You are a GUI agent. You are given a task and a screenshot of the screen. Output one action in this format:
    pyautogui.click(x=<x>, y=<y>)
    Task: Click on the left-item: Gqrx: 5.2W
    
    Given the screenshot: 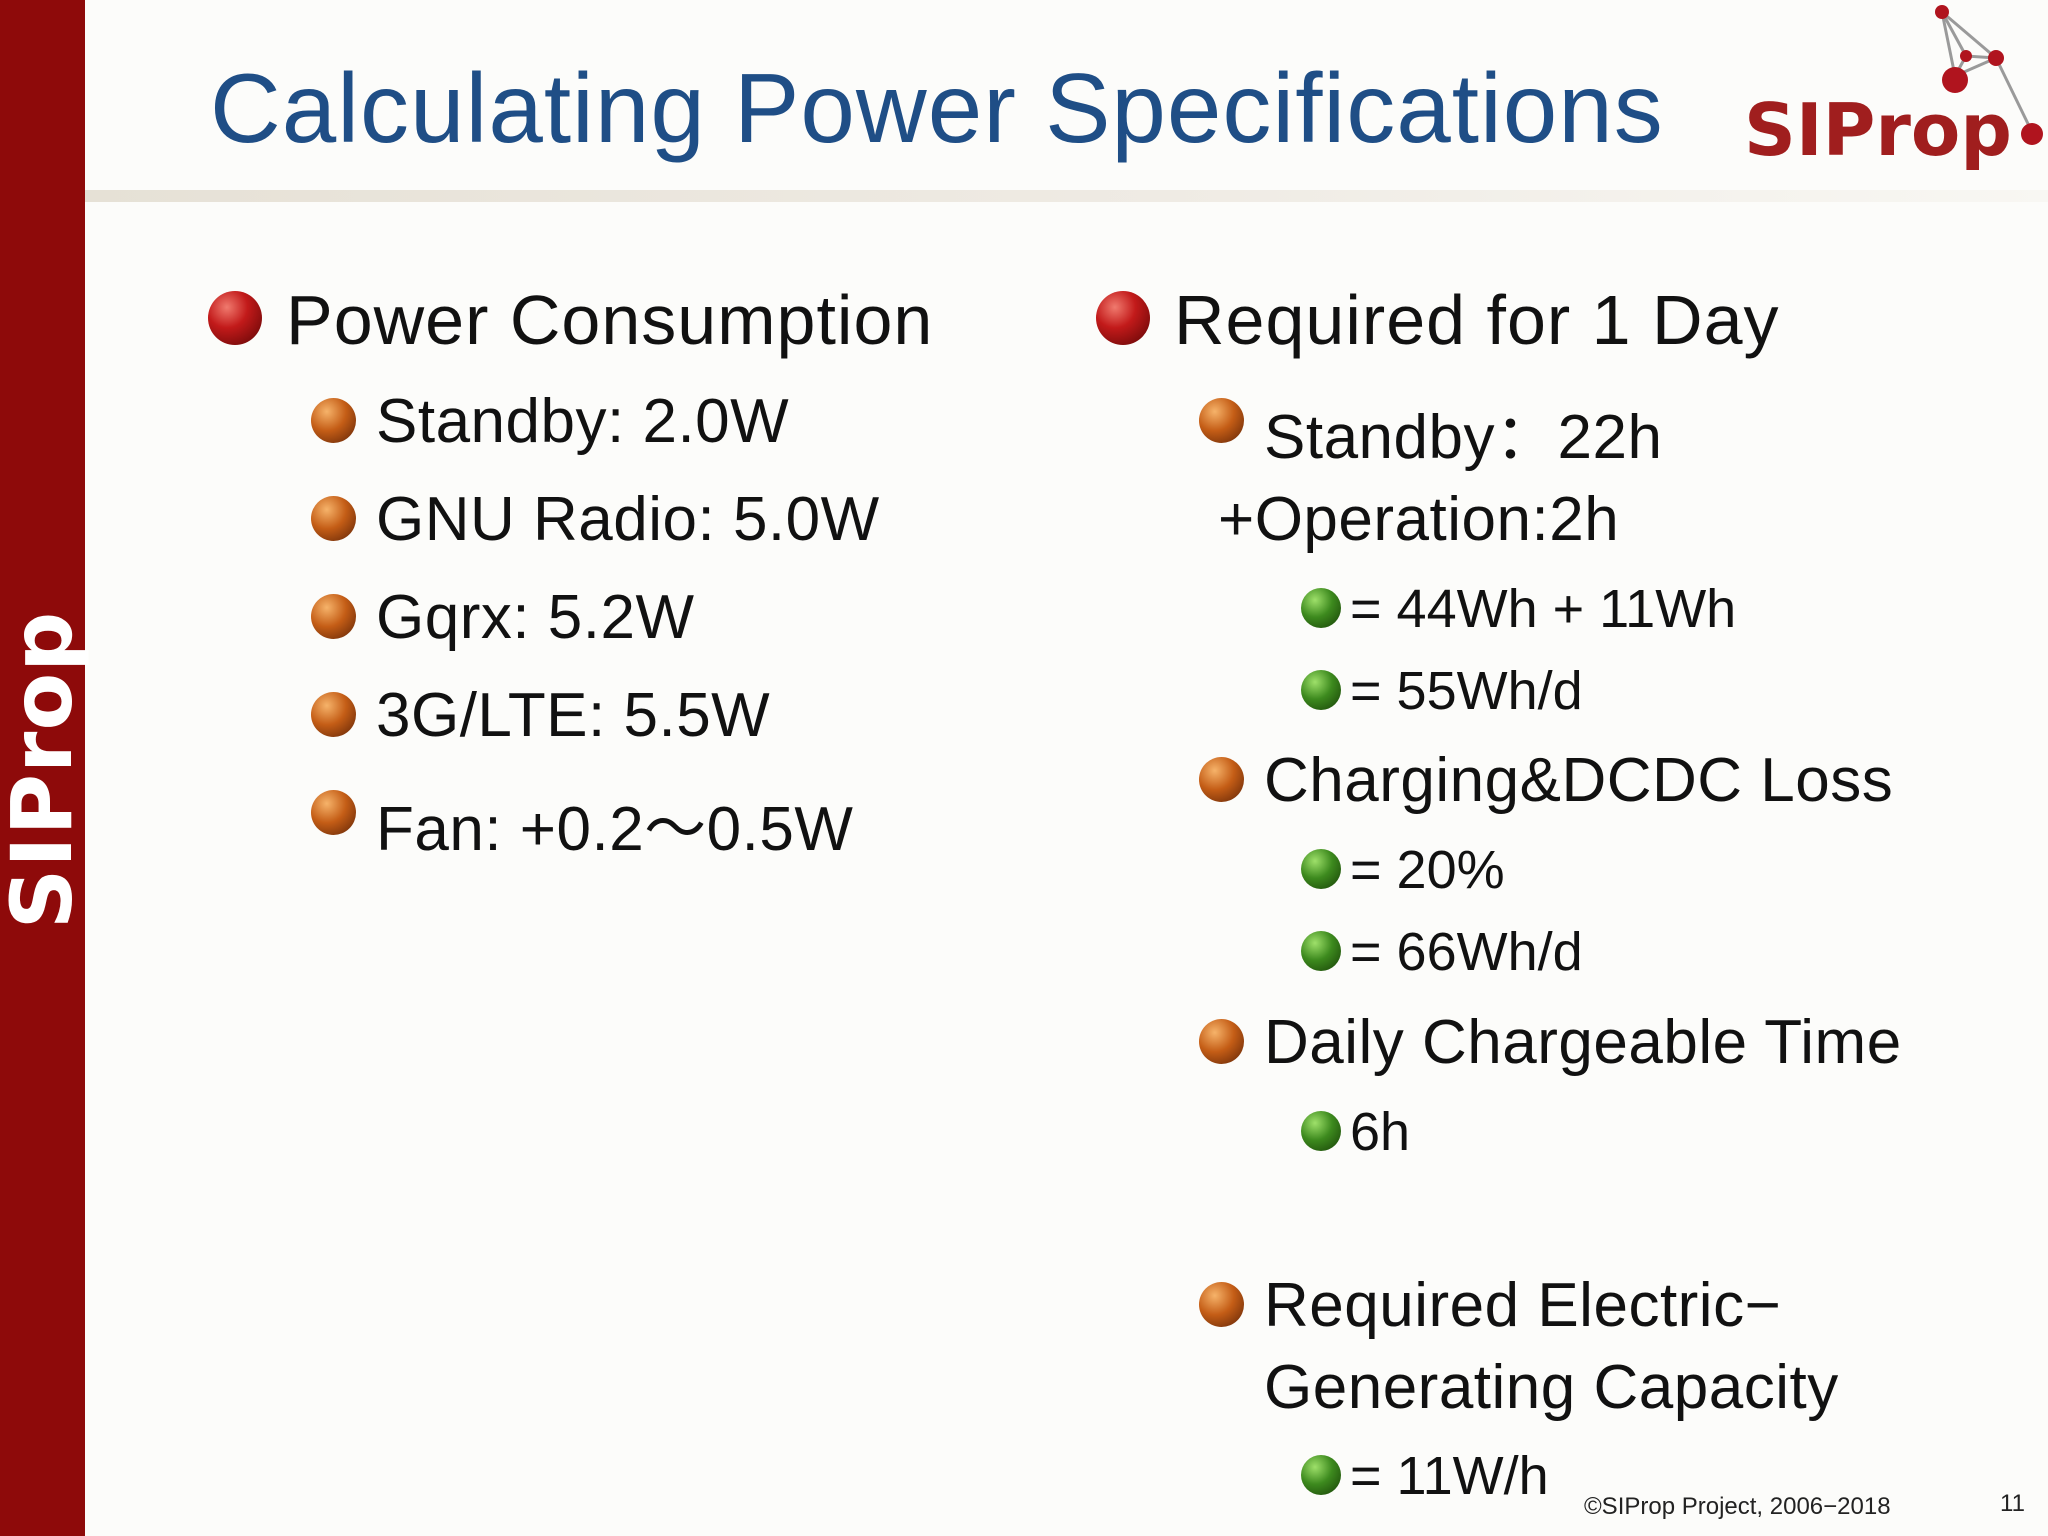 What is the action you would take?
    pyautogui.click(x=535, y=617)
    